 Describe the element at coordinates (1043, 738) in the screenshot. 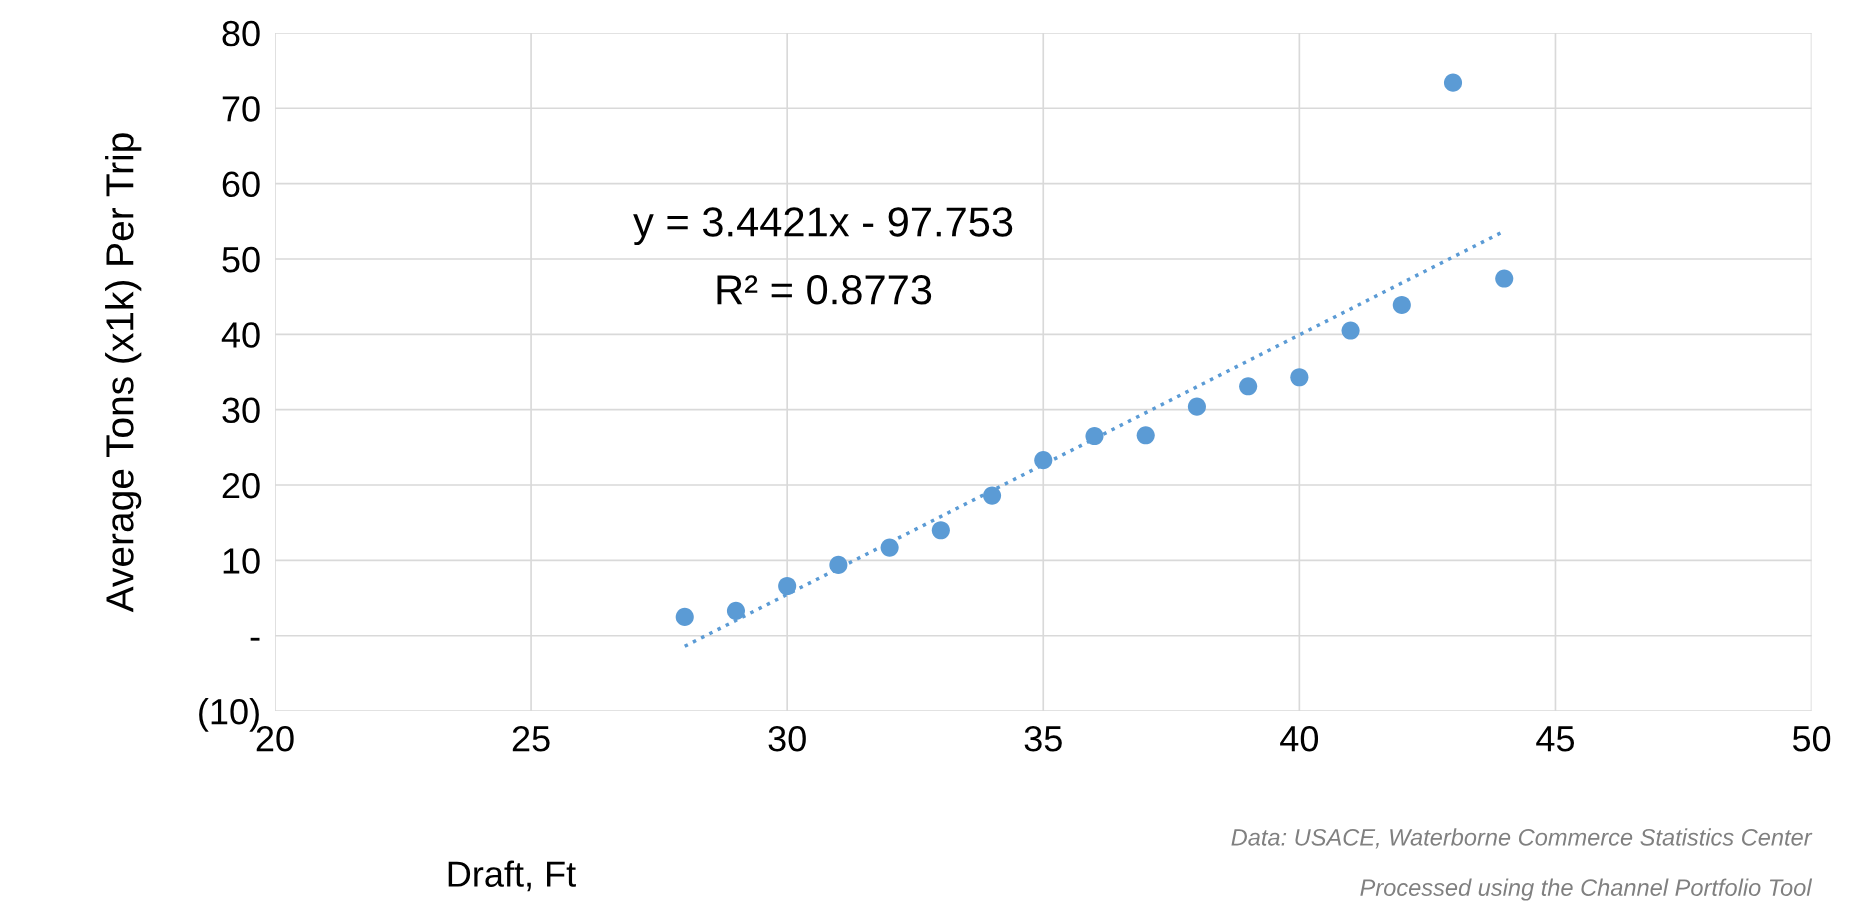

I see `x-tick-label: 35` at that location.